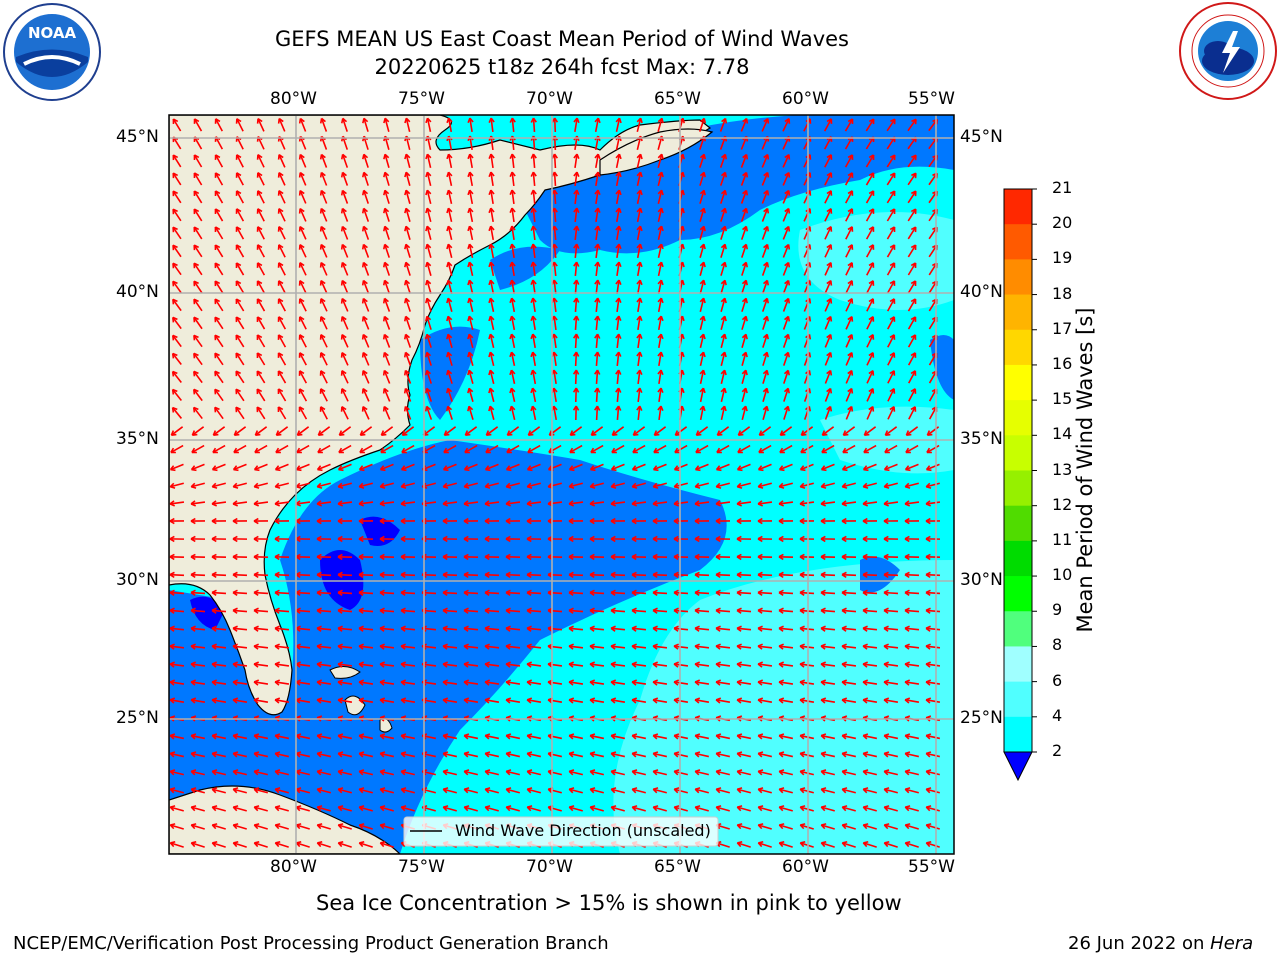 The width and height of the screenshot is (1280, 960). I want to click on lon-tick-top-55W: 55°W, so click(931, 99).